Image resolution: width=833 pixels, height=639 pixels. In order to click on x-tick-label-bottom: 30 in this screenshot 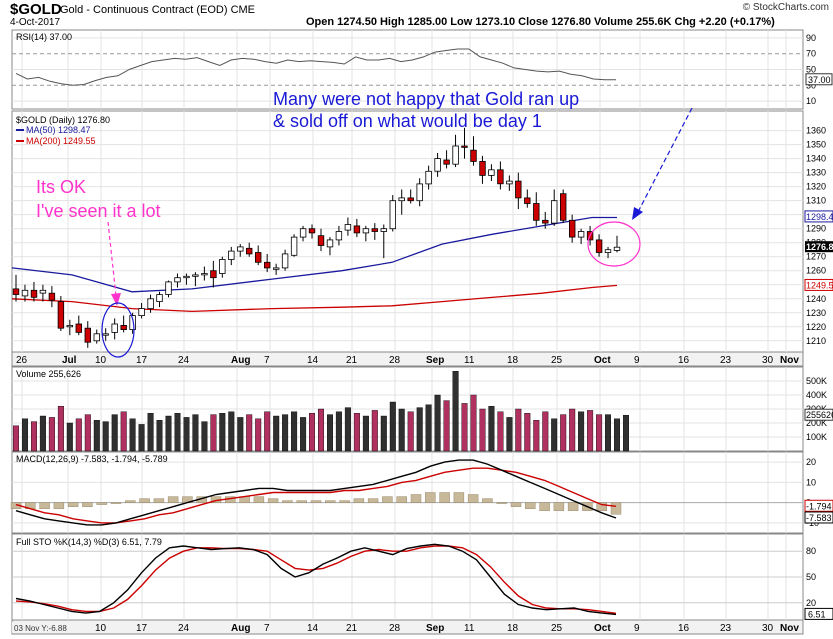, I will do `click(768, 628)`.